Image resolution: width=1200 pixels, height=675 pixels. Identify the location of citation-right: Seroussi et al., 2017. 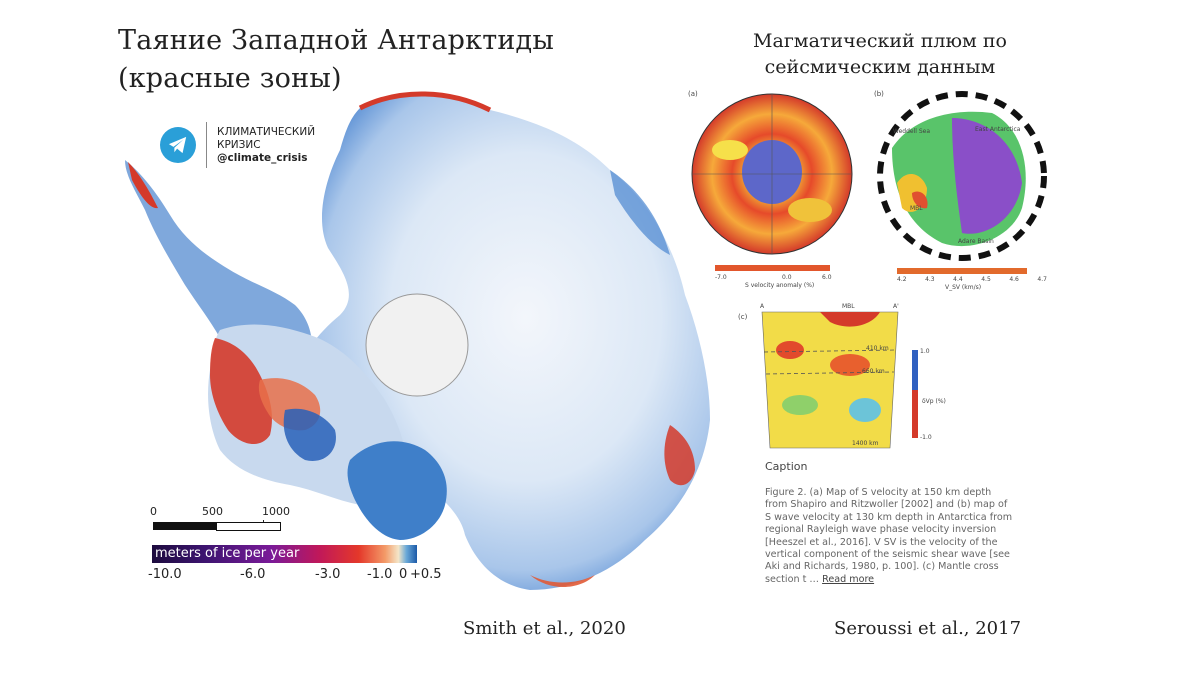
(928, 628).